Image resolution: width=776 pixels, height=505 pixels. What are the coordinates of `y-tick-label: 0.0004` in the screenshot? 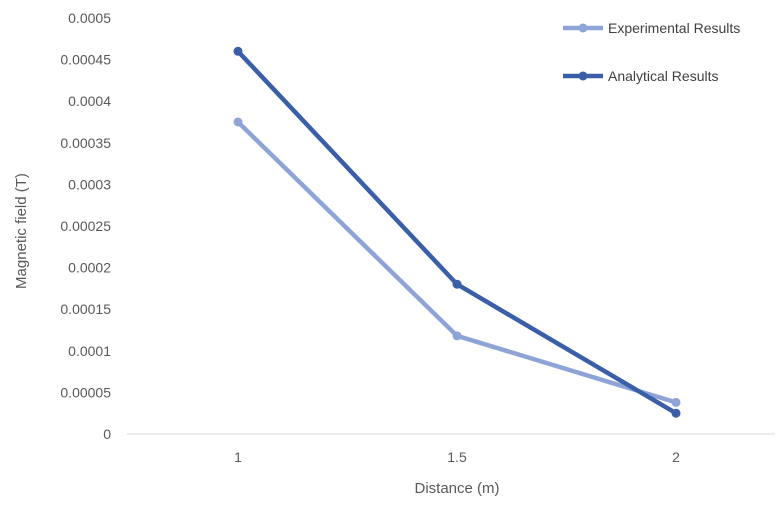 It's located at (89, 101).